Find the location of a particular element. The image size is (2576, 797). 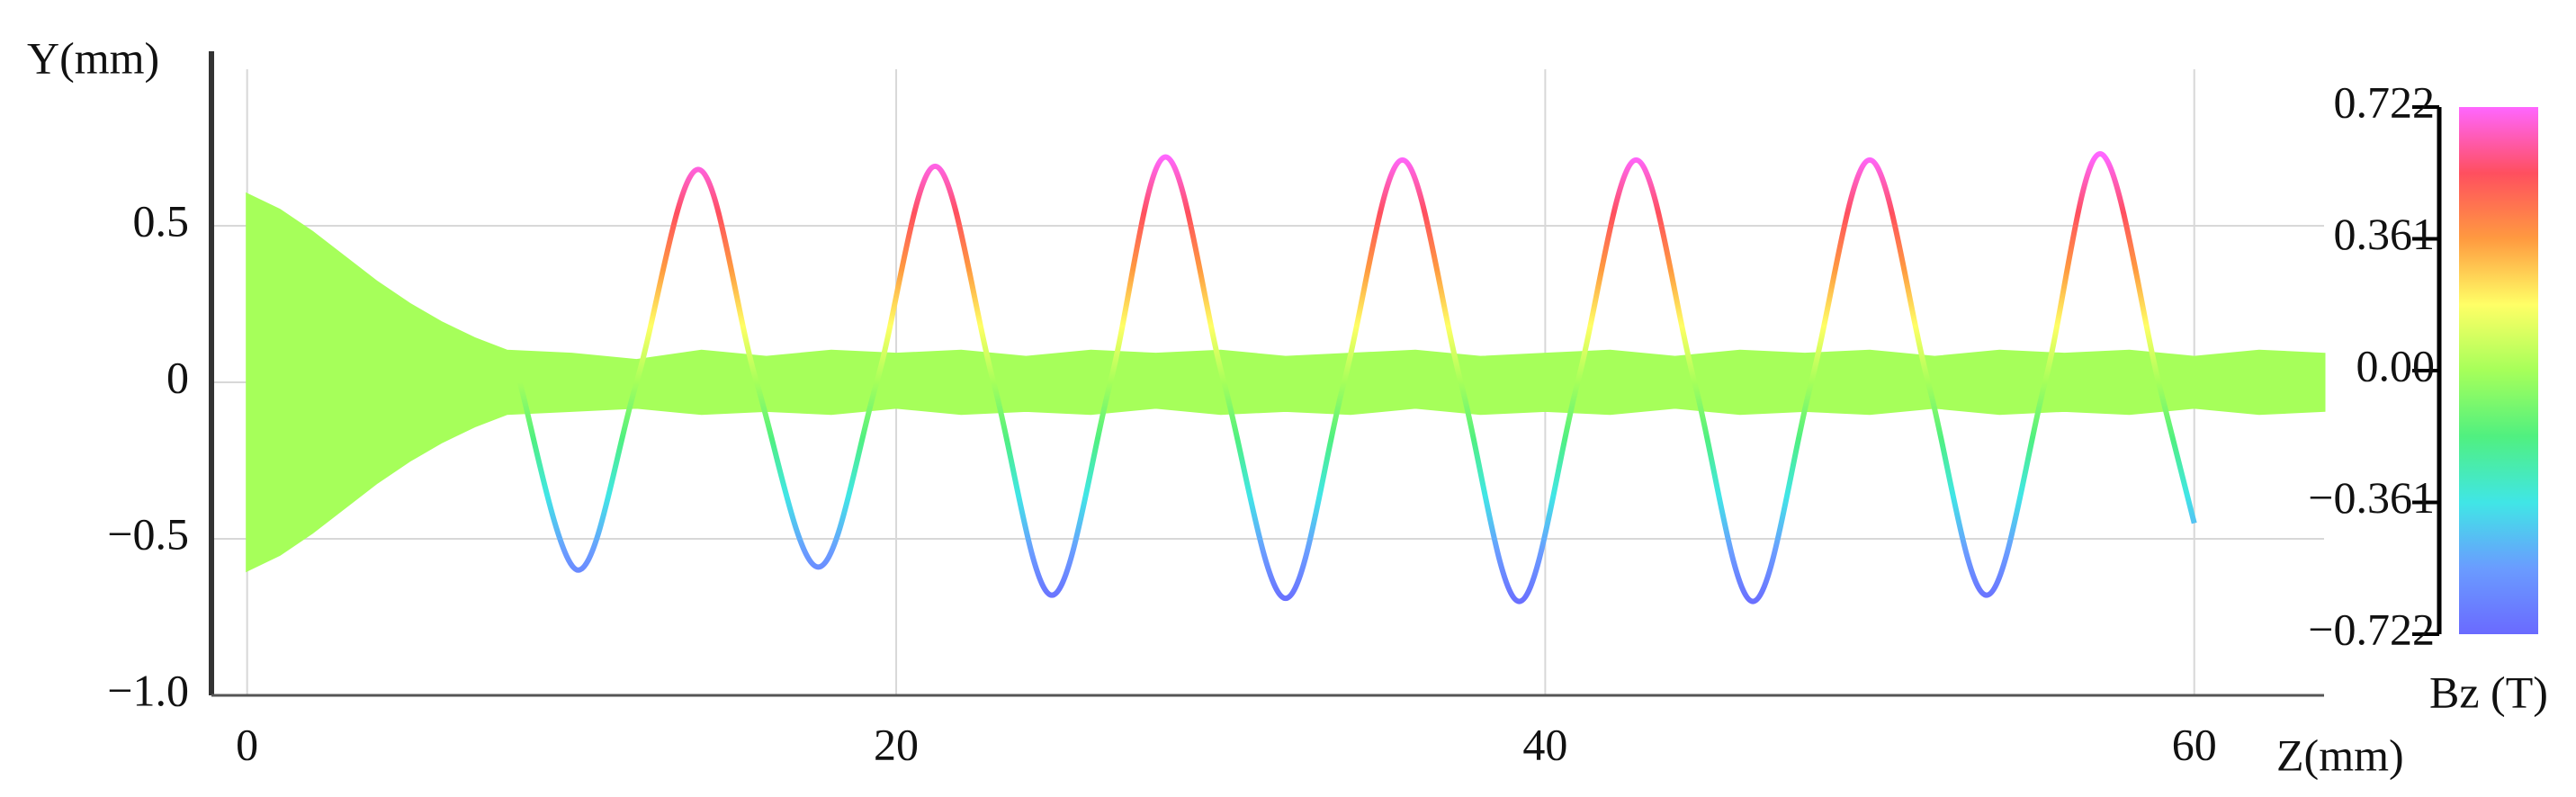

colorbar-tick-label: −0.722 is located at coordinates (2372, 629).